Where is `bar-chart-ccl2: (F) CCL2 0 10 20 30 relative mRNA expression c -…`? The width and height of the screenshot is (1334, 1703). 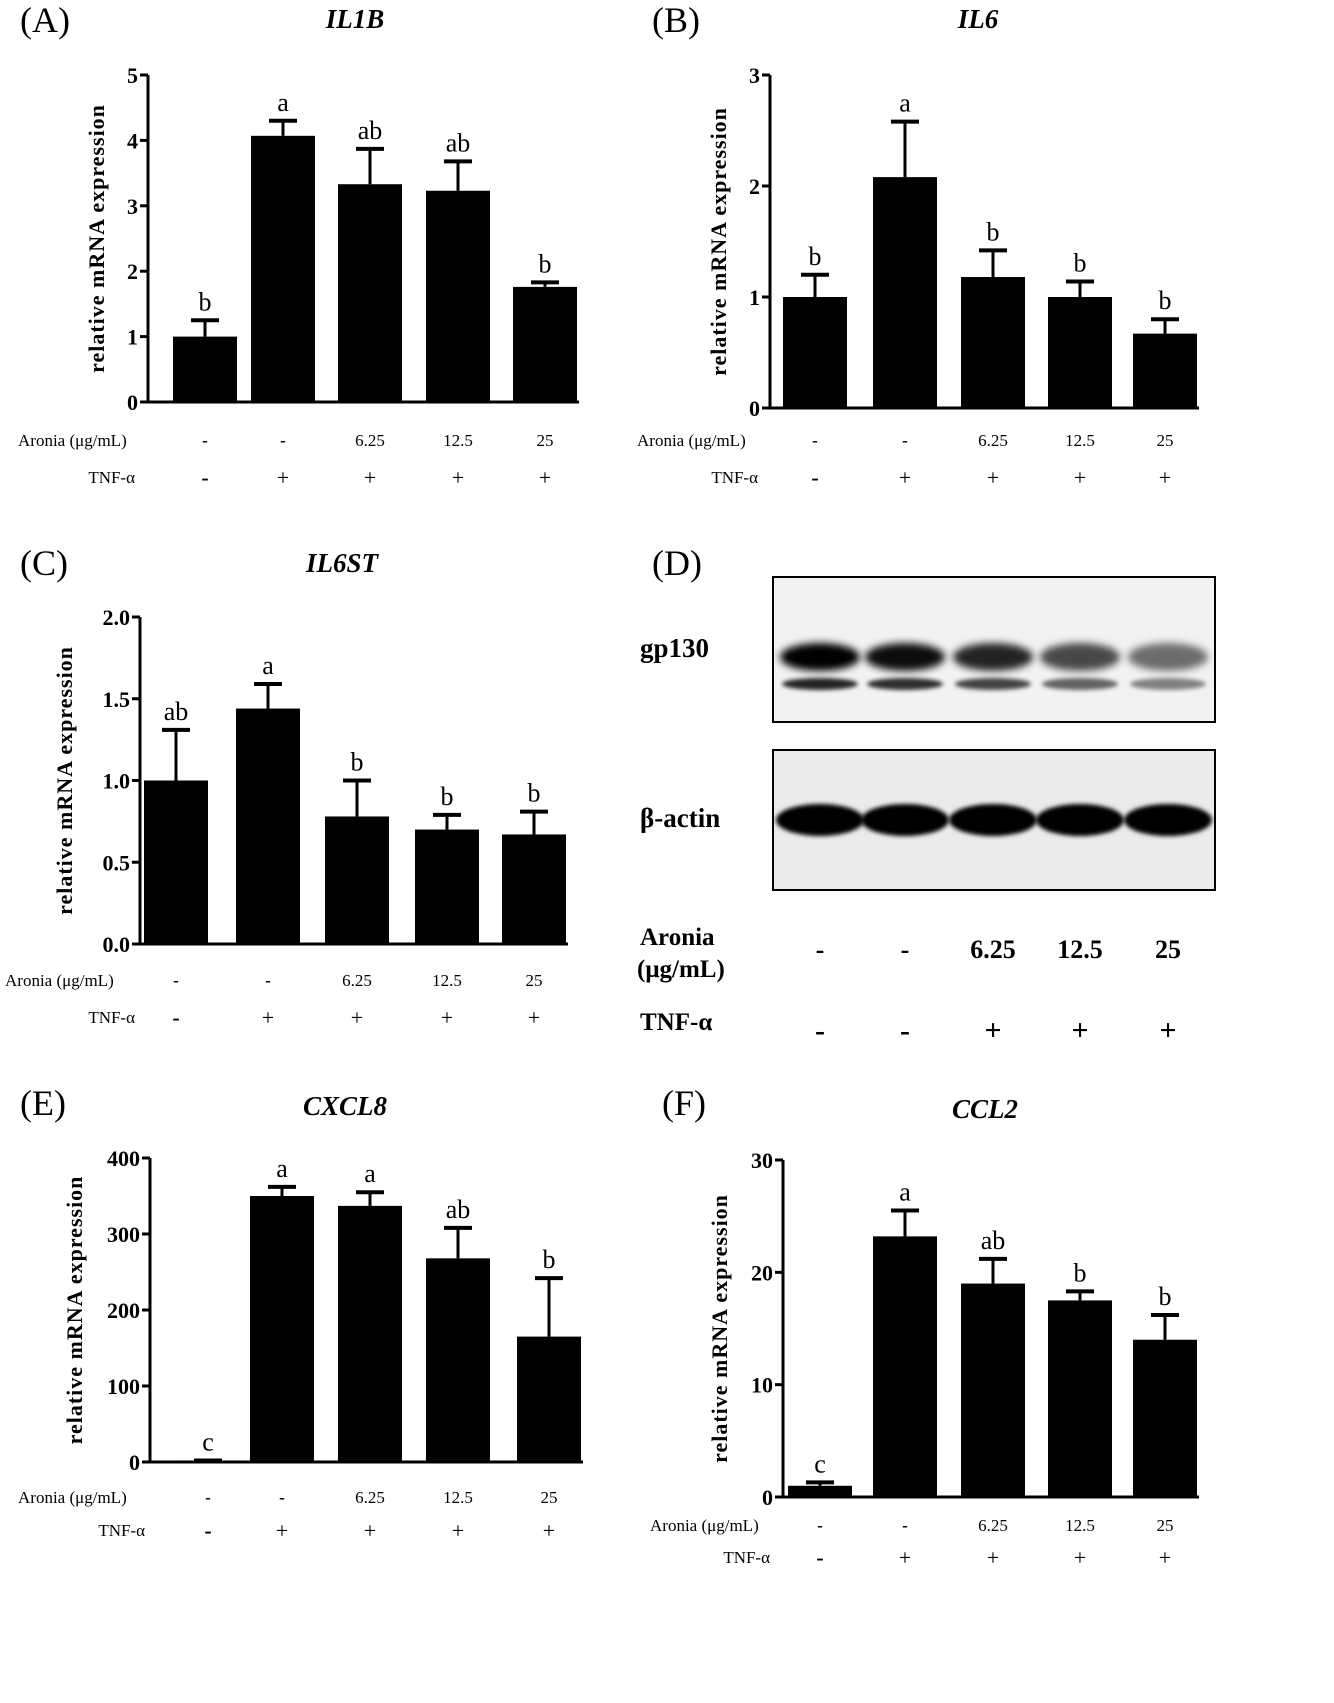 bar-chart-ccl2: (F) CCL2 0 10 20 30 relative mRNA expression c -… is located at coordinates (924, 1326).